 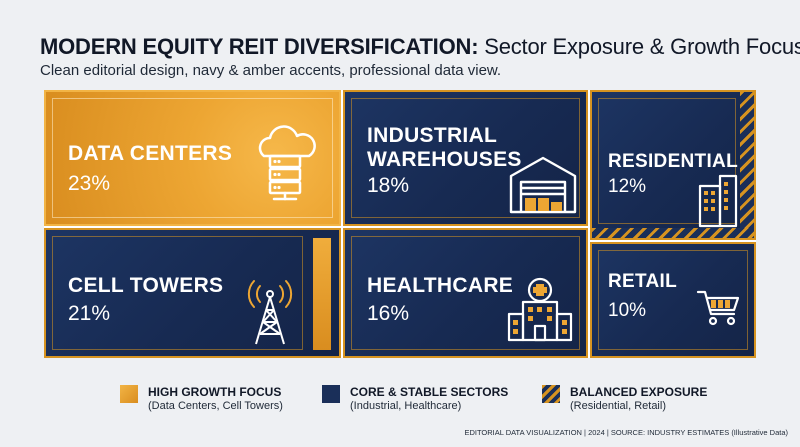 What do you see at coordinates (639, 46) in the screenshot?
I see `title-rest: Sector Exposure & Growth Focus` at bounding box center [639, 46].